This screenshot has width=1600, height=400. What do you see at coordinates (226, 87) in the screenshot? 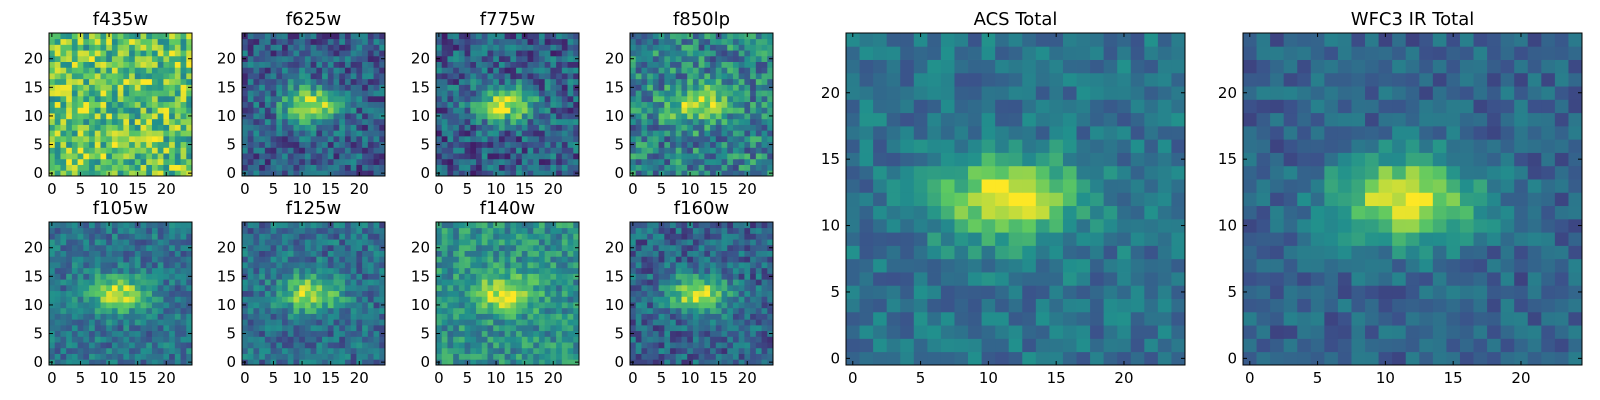
I see `y-tick-label: 15` at bounding box center [226, 87].